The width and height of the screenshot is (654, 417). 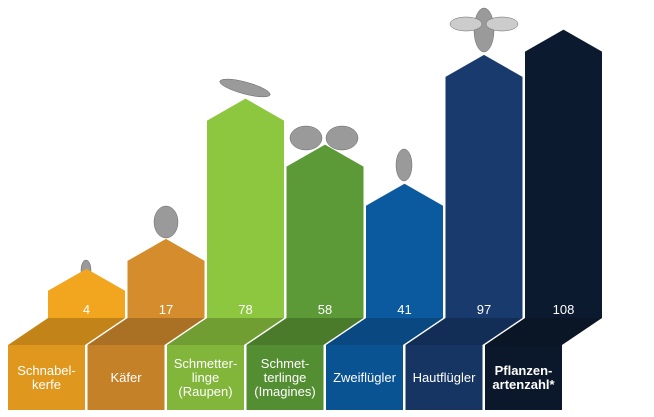 I want to click on category-label: Schmetter- linge (Raupen), so click(x=205, y=377).